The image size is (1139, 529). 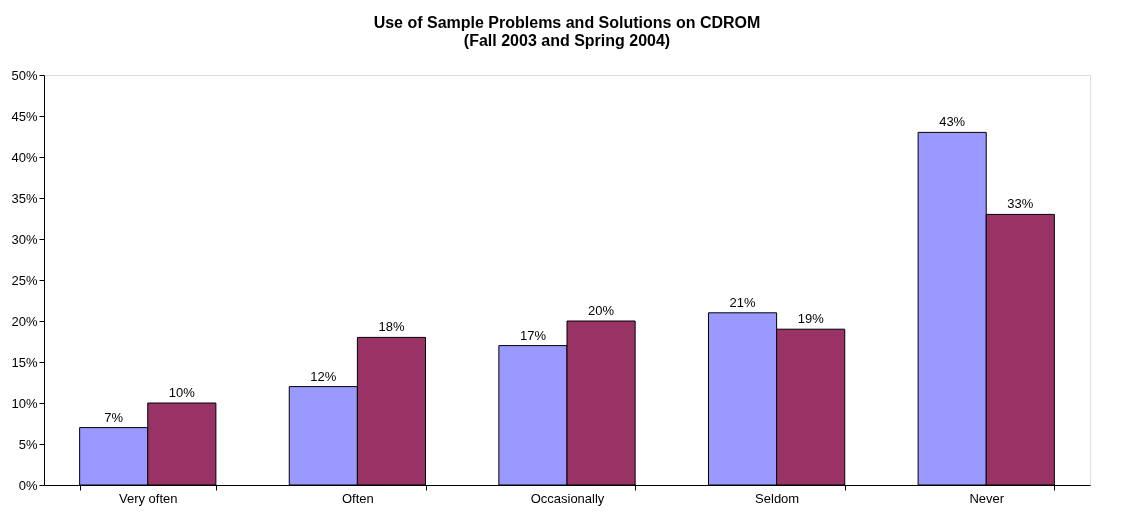 What do you see at coordinates (24, 157) in the screenshot?
I see `y-tick-label: 40%` at bounding box center [24, 157].